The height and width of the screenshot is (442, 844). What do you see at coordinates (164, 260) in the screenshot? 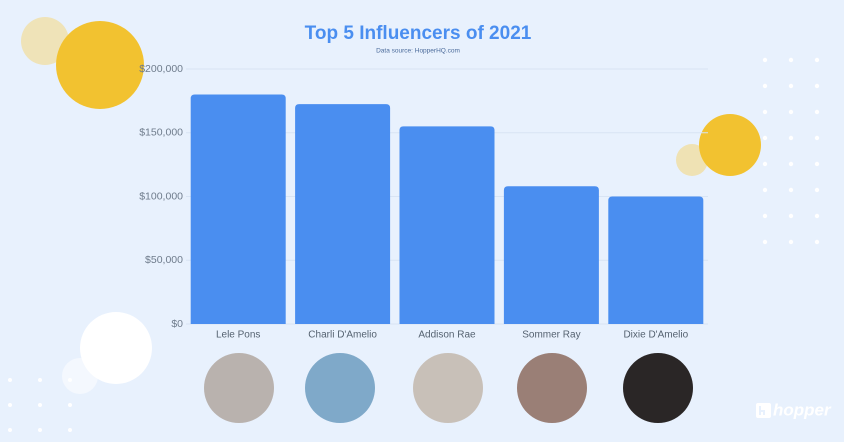
I see `y-tick-label: $50,000` at bounding box center [164, 260].